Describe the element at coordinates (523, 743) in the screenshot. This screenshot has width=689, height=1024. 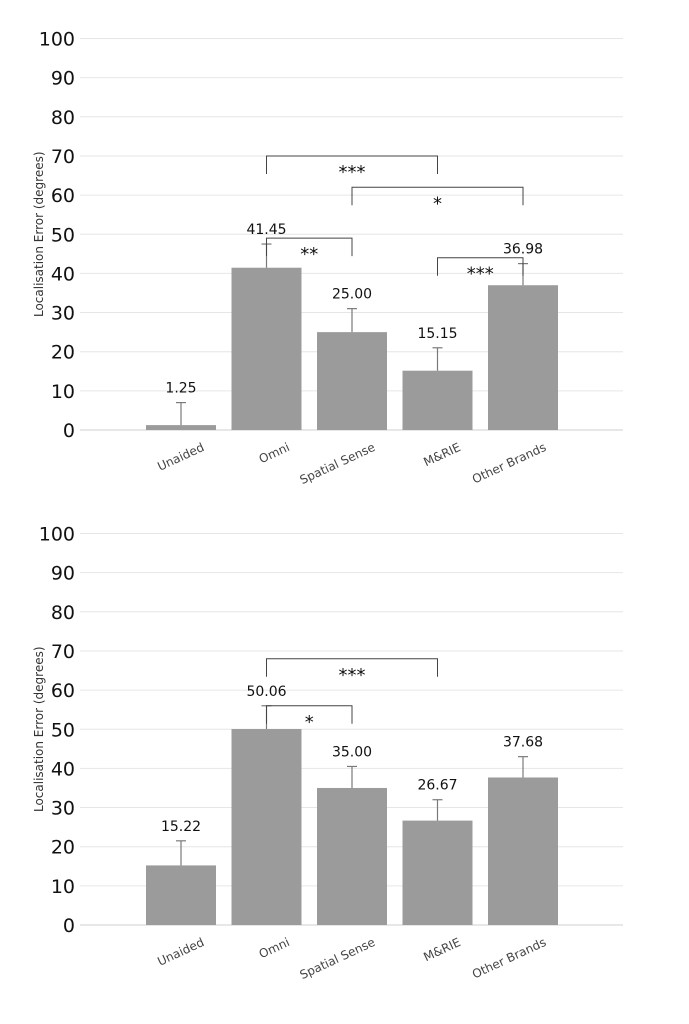
I see `data-label: 37.68` at that location.